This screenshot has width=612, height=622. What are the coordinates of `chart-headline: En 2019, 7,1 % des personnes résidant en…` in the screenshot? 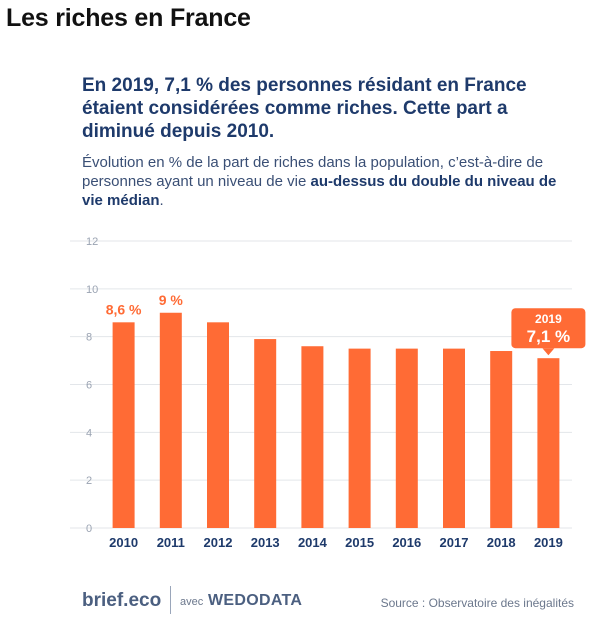 It's located at (304, 108).